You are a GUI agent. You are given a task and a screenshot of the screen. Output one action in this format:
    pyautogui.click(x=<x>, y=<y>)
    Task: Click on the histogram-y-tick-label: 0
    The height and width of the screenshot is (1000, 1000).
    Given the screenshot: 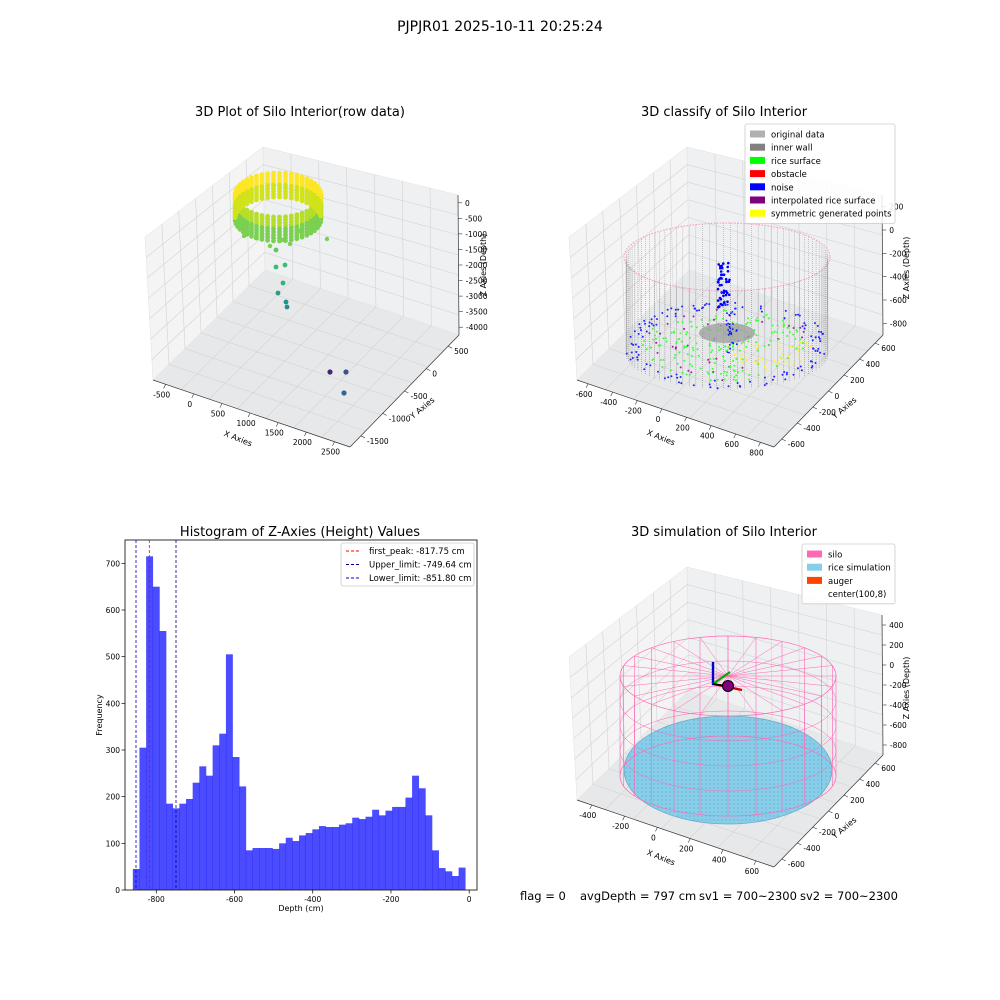 What is the action you would take?
    pyautogui.click(x=117, y=890)
    